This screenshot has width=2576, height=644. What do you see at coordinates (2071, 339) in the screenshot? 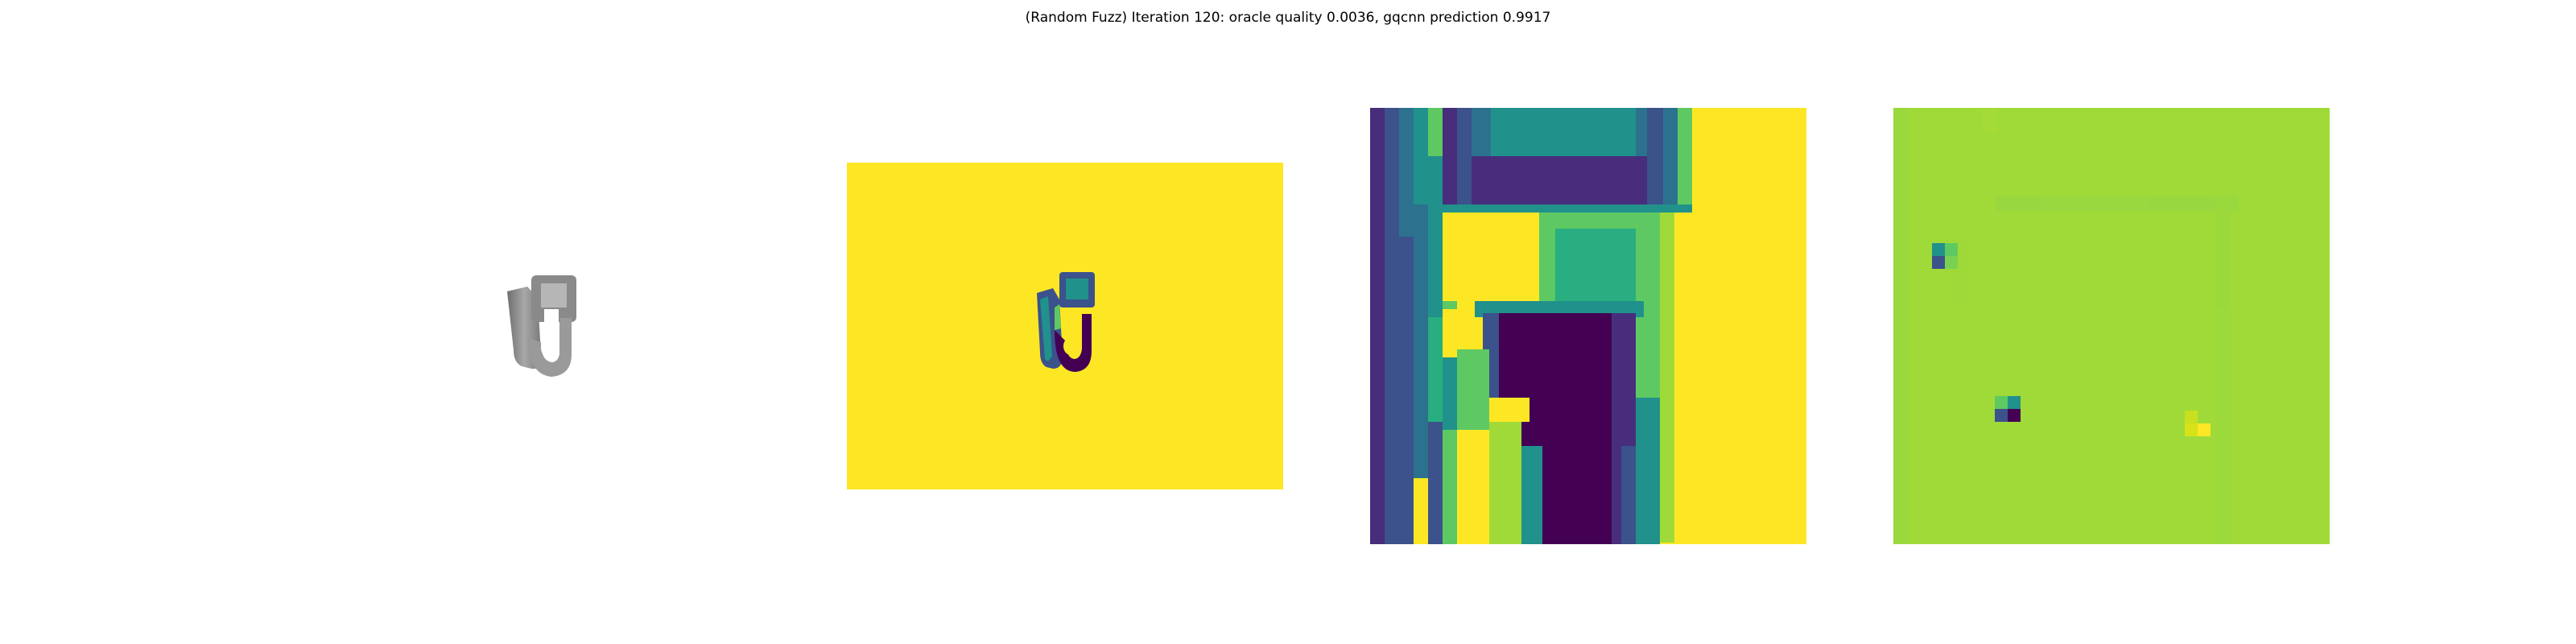
I see `perturbation-pixels` at bounding box center [2071, 339].